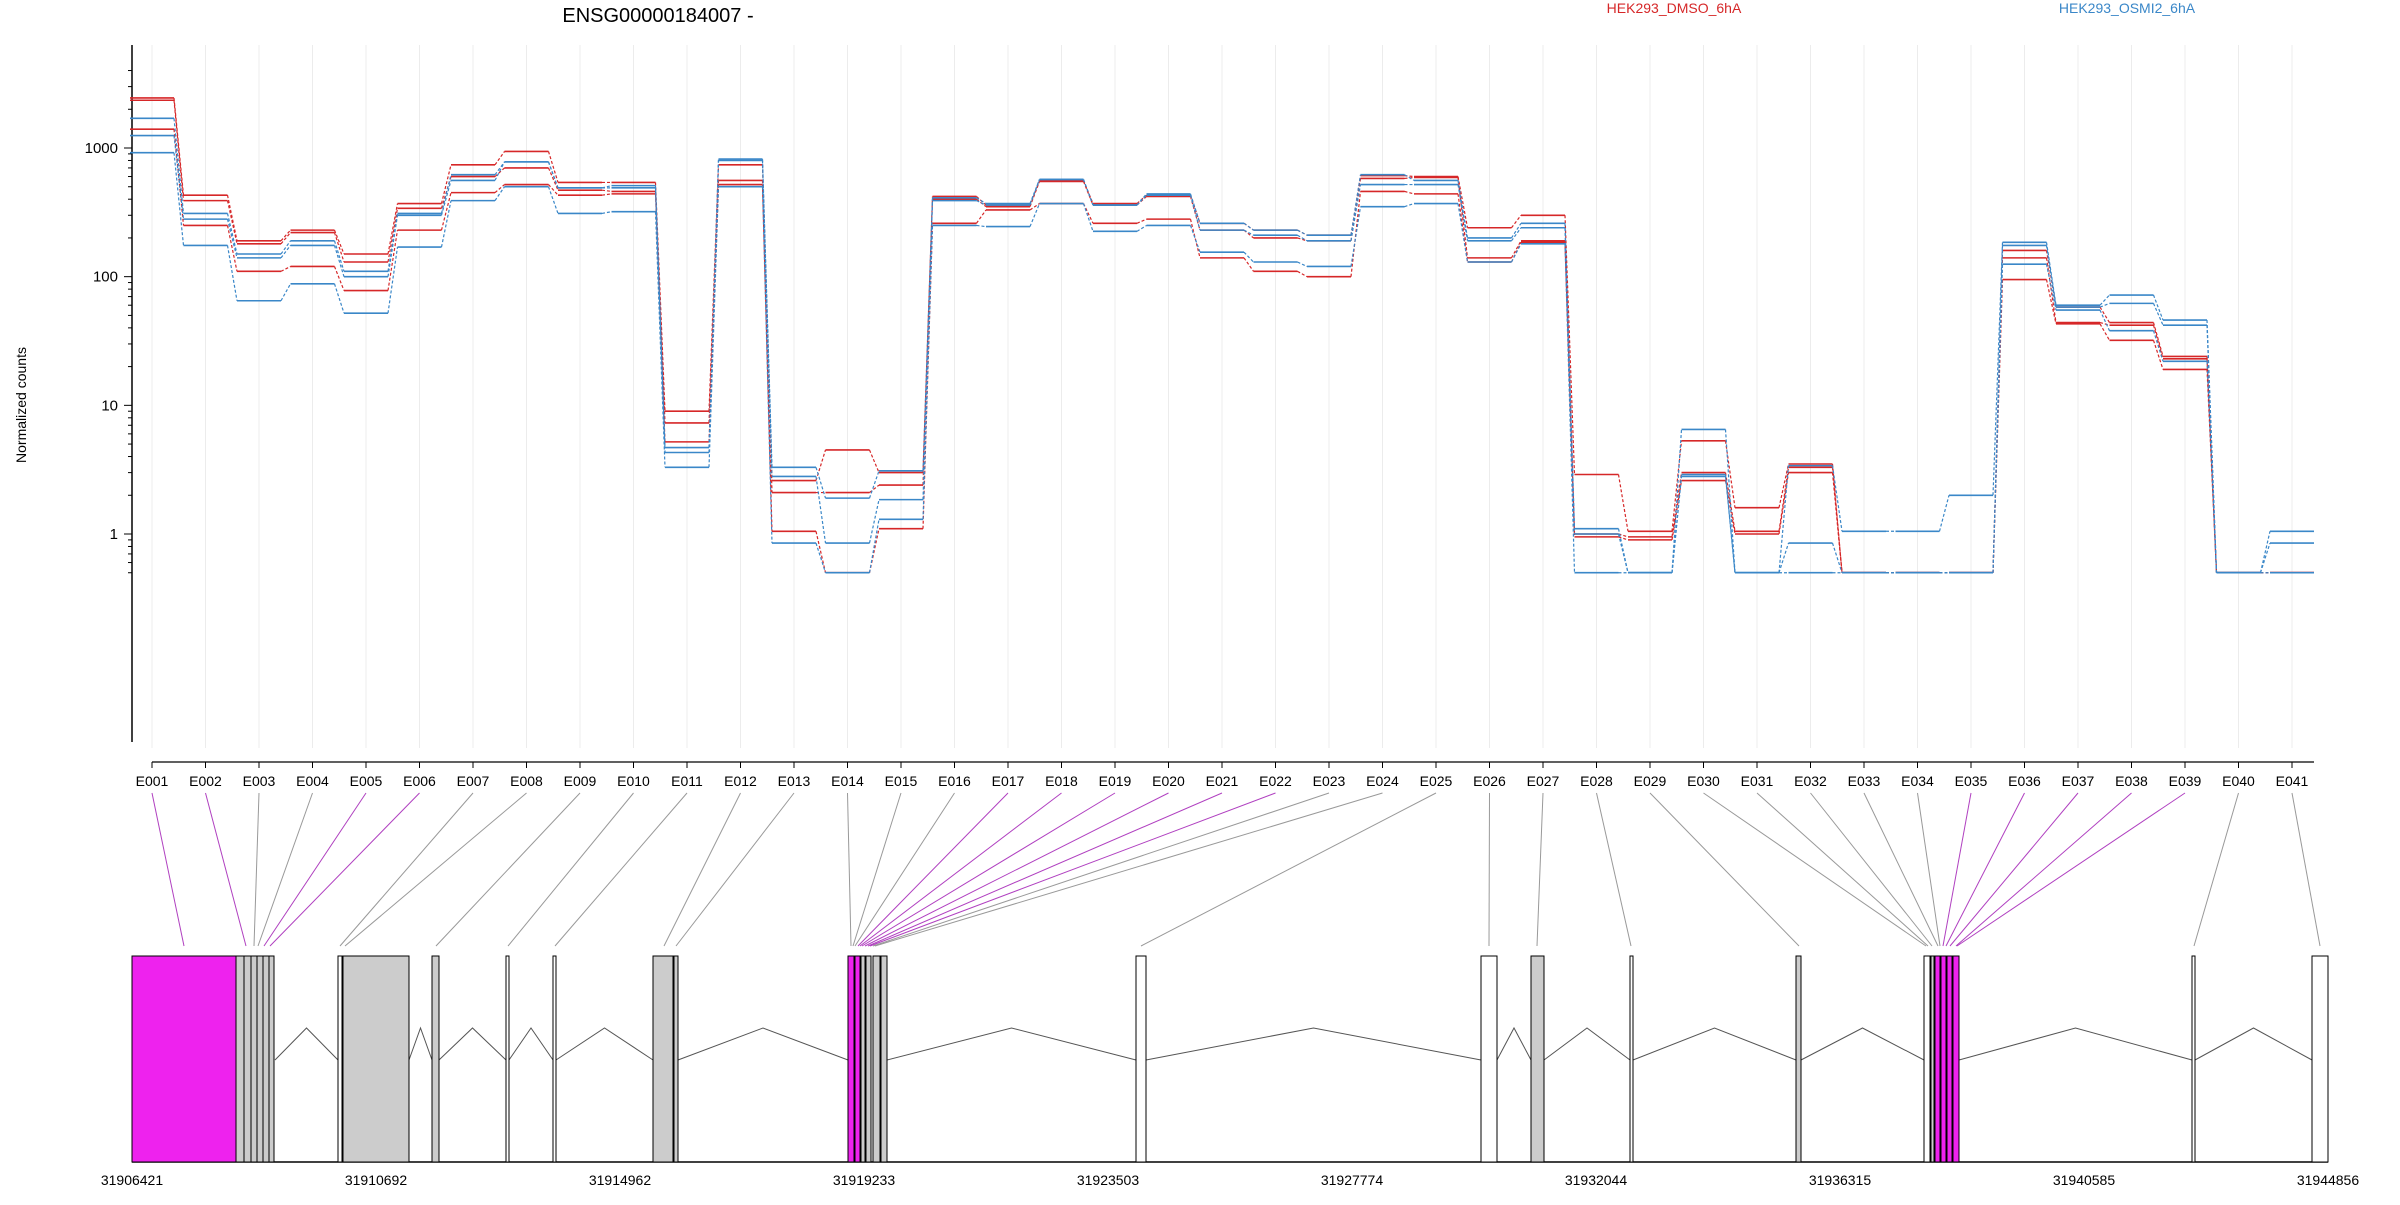 This screenshot has height=1205, width=2400. Describe the element at coordinates (114, 534) in the screenshot. I see `y-tick-label: 1` at that location.